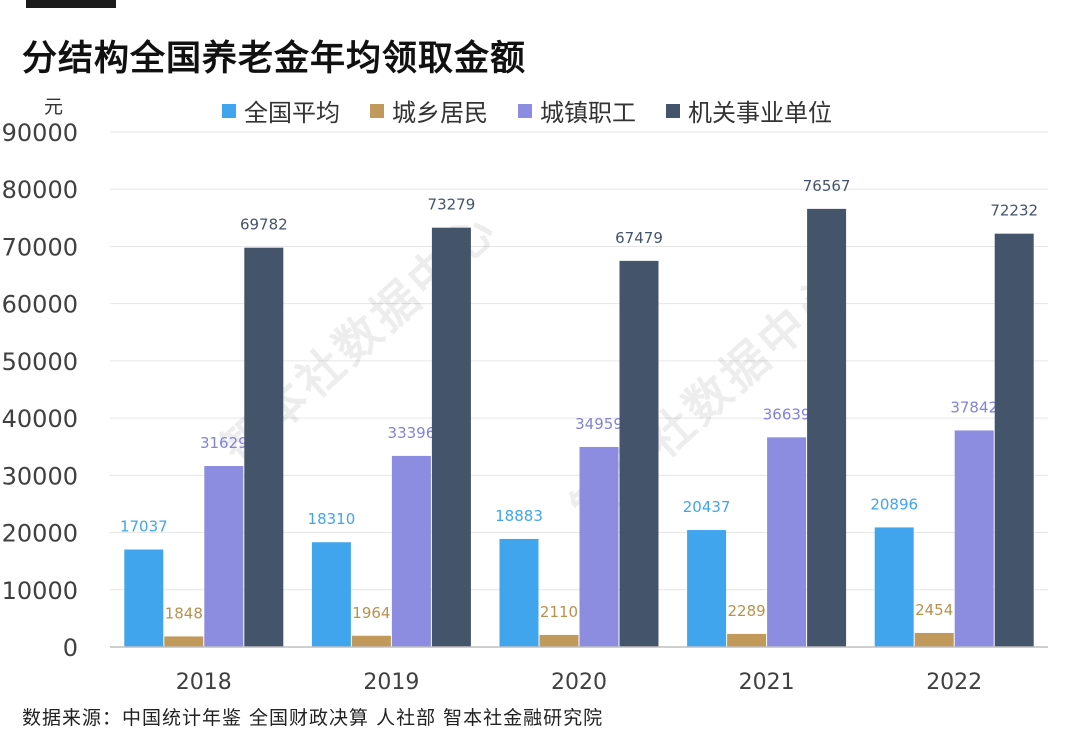 The image size is (1080, 747). Describe the element at coordinates (519, 516) in the screenshot. I see `data-label: 18883` at that location.